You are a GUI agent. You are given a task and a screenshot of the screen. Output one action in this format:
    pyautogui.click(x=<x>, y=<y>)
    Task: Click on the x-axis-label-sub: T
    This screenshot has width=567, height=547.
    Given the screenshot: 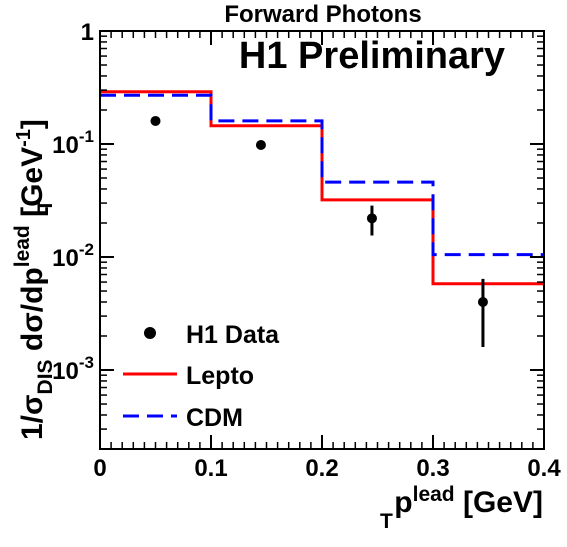 What is the action you would take?
    pyautogui.click(x=386, y=521)
    